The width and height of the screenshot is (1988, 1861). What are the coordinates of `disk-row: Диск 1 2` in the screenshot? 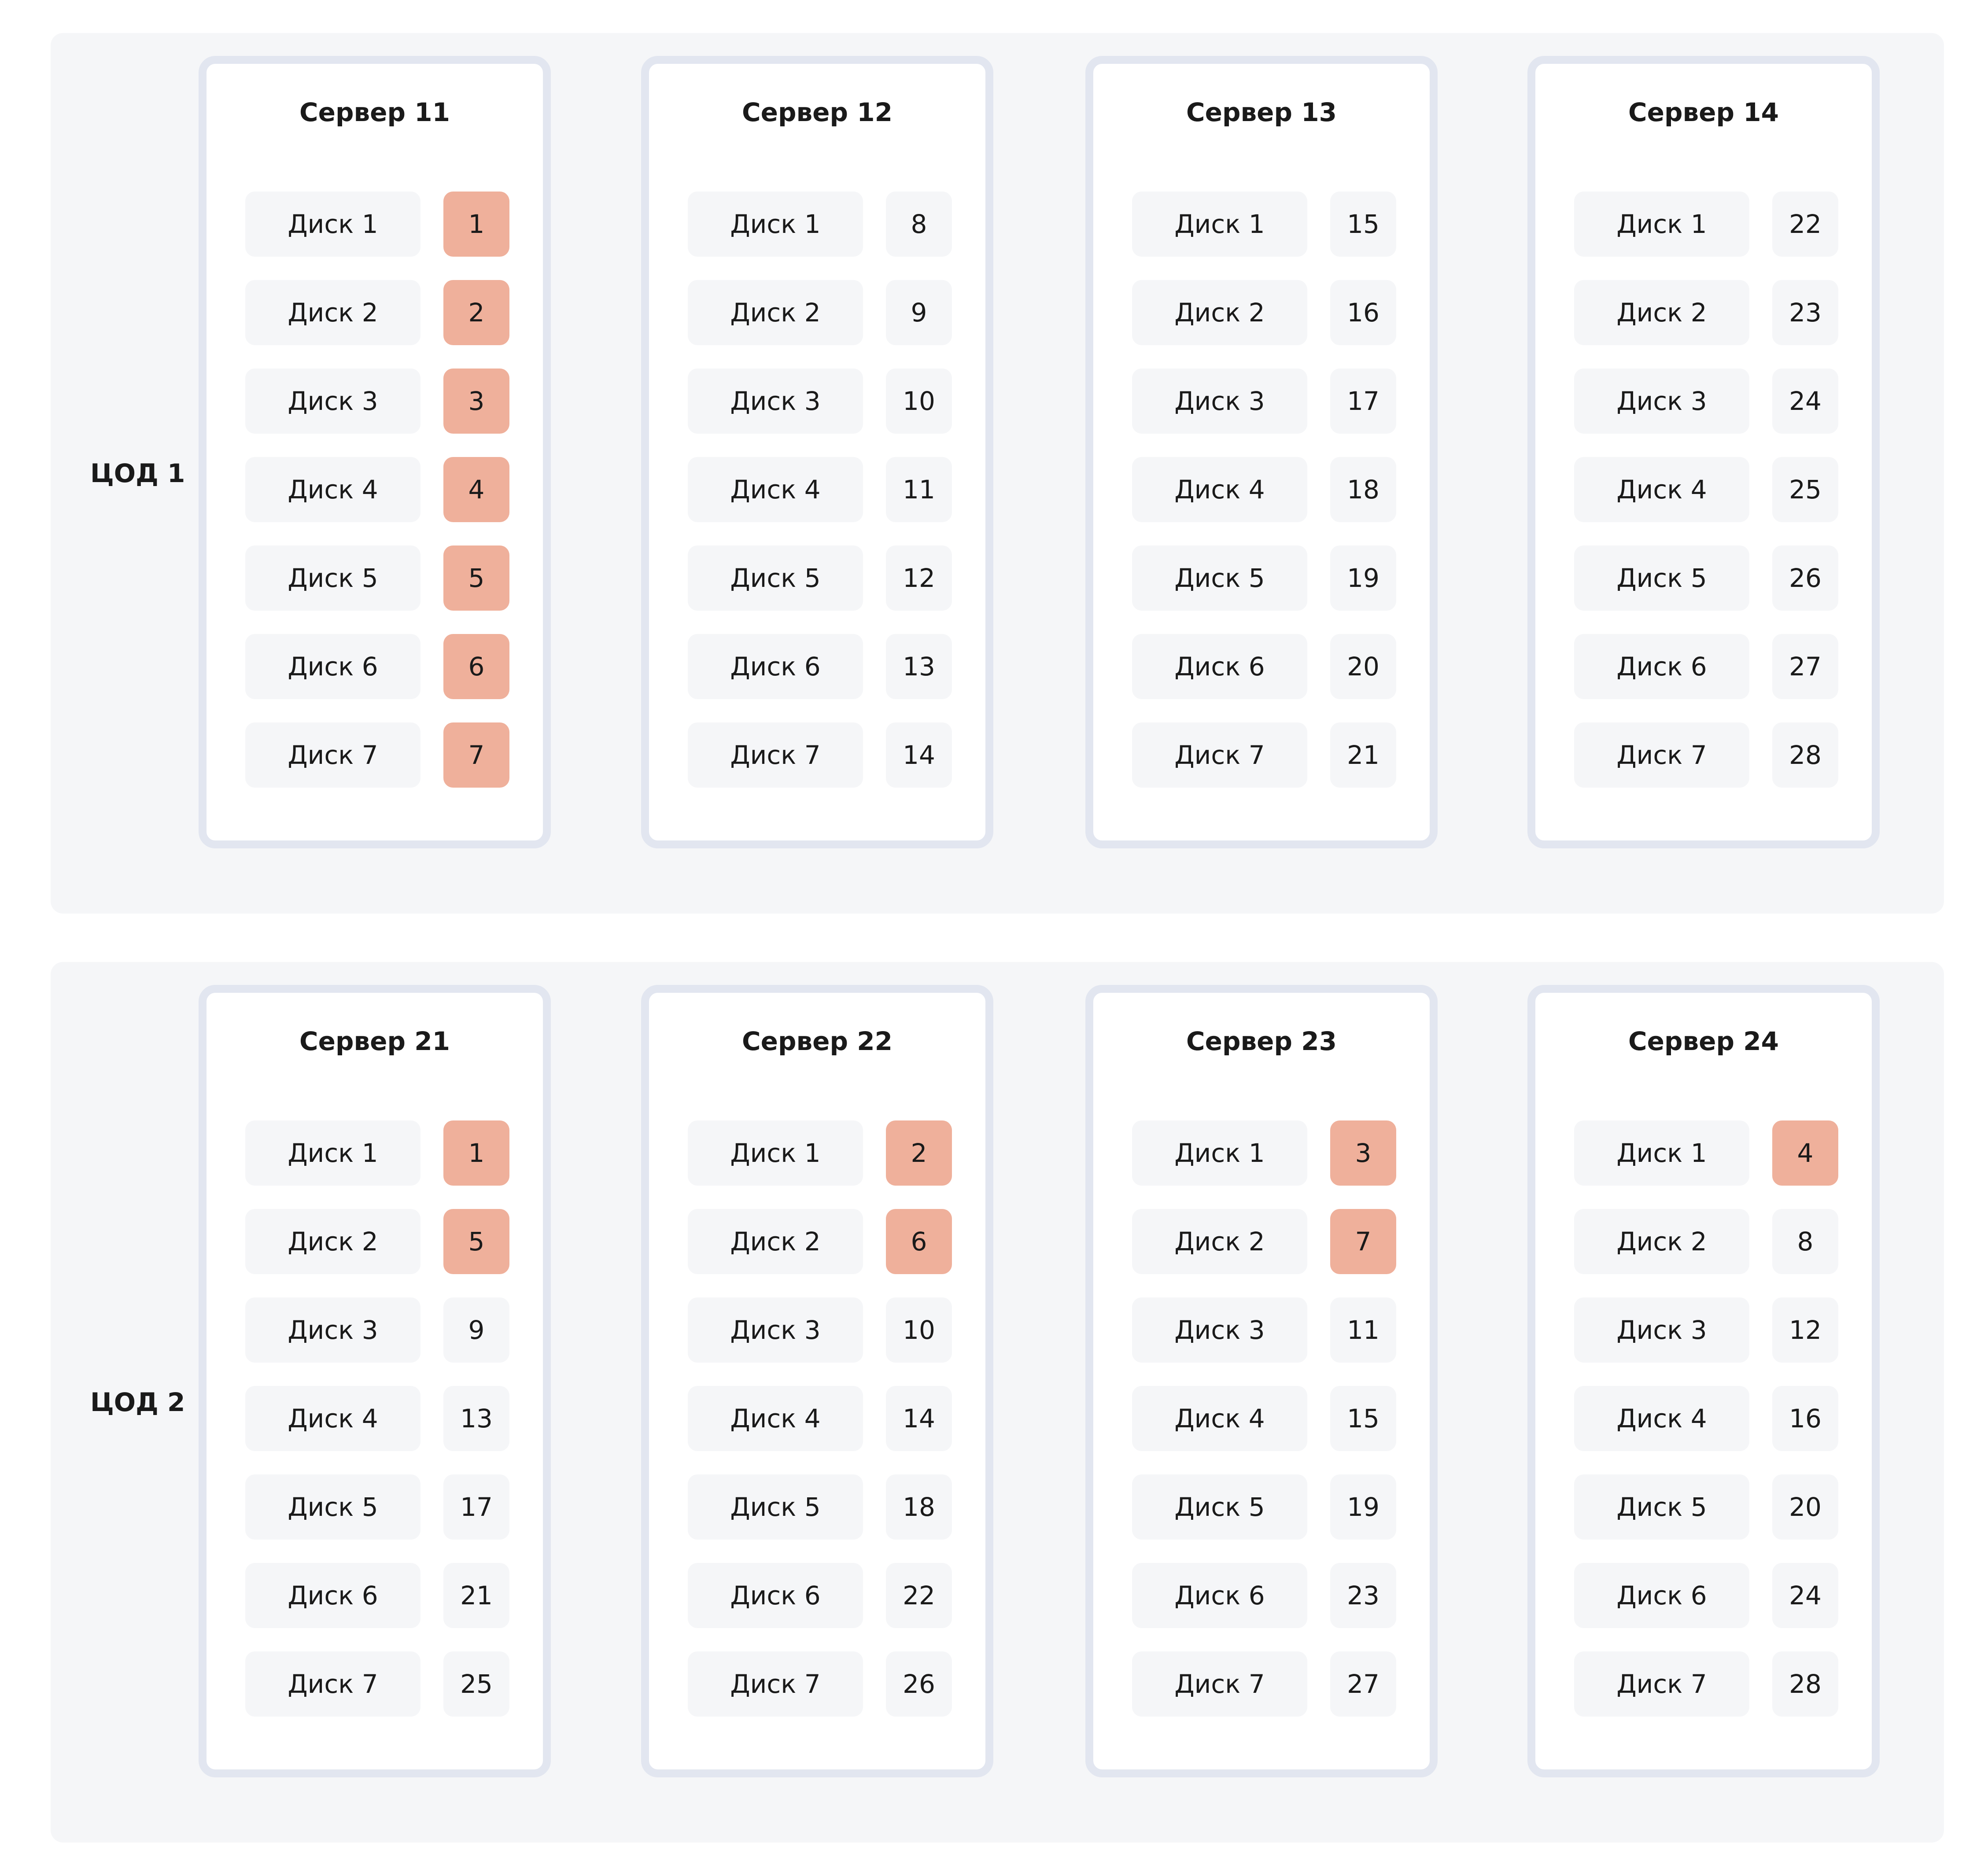 It's located at (820, 1153).